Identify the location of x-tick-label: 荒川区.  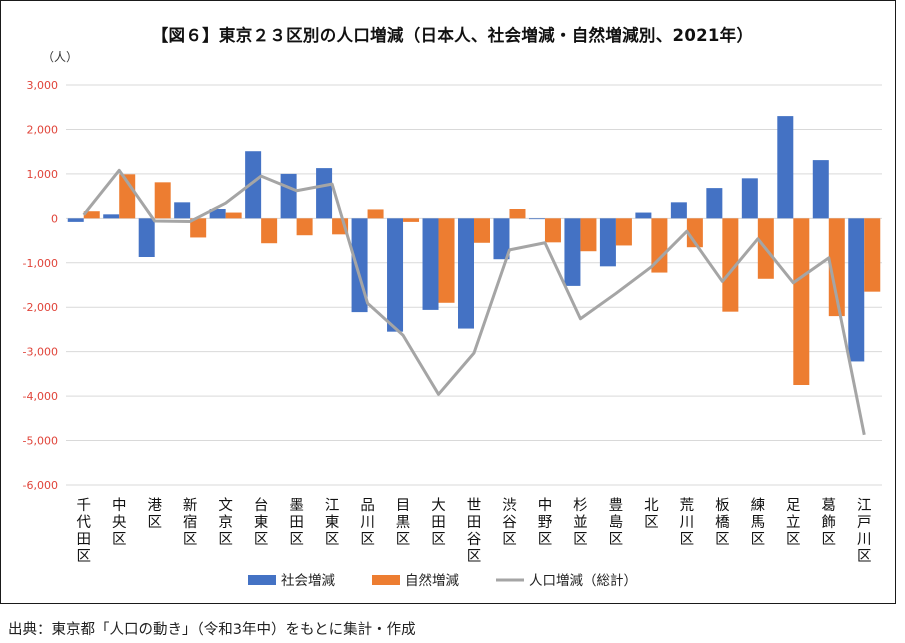
(687, 522).